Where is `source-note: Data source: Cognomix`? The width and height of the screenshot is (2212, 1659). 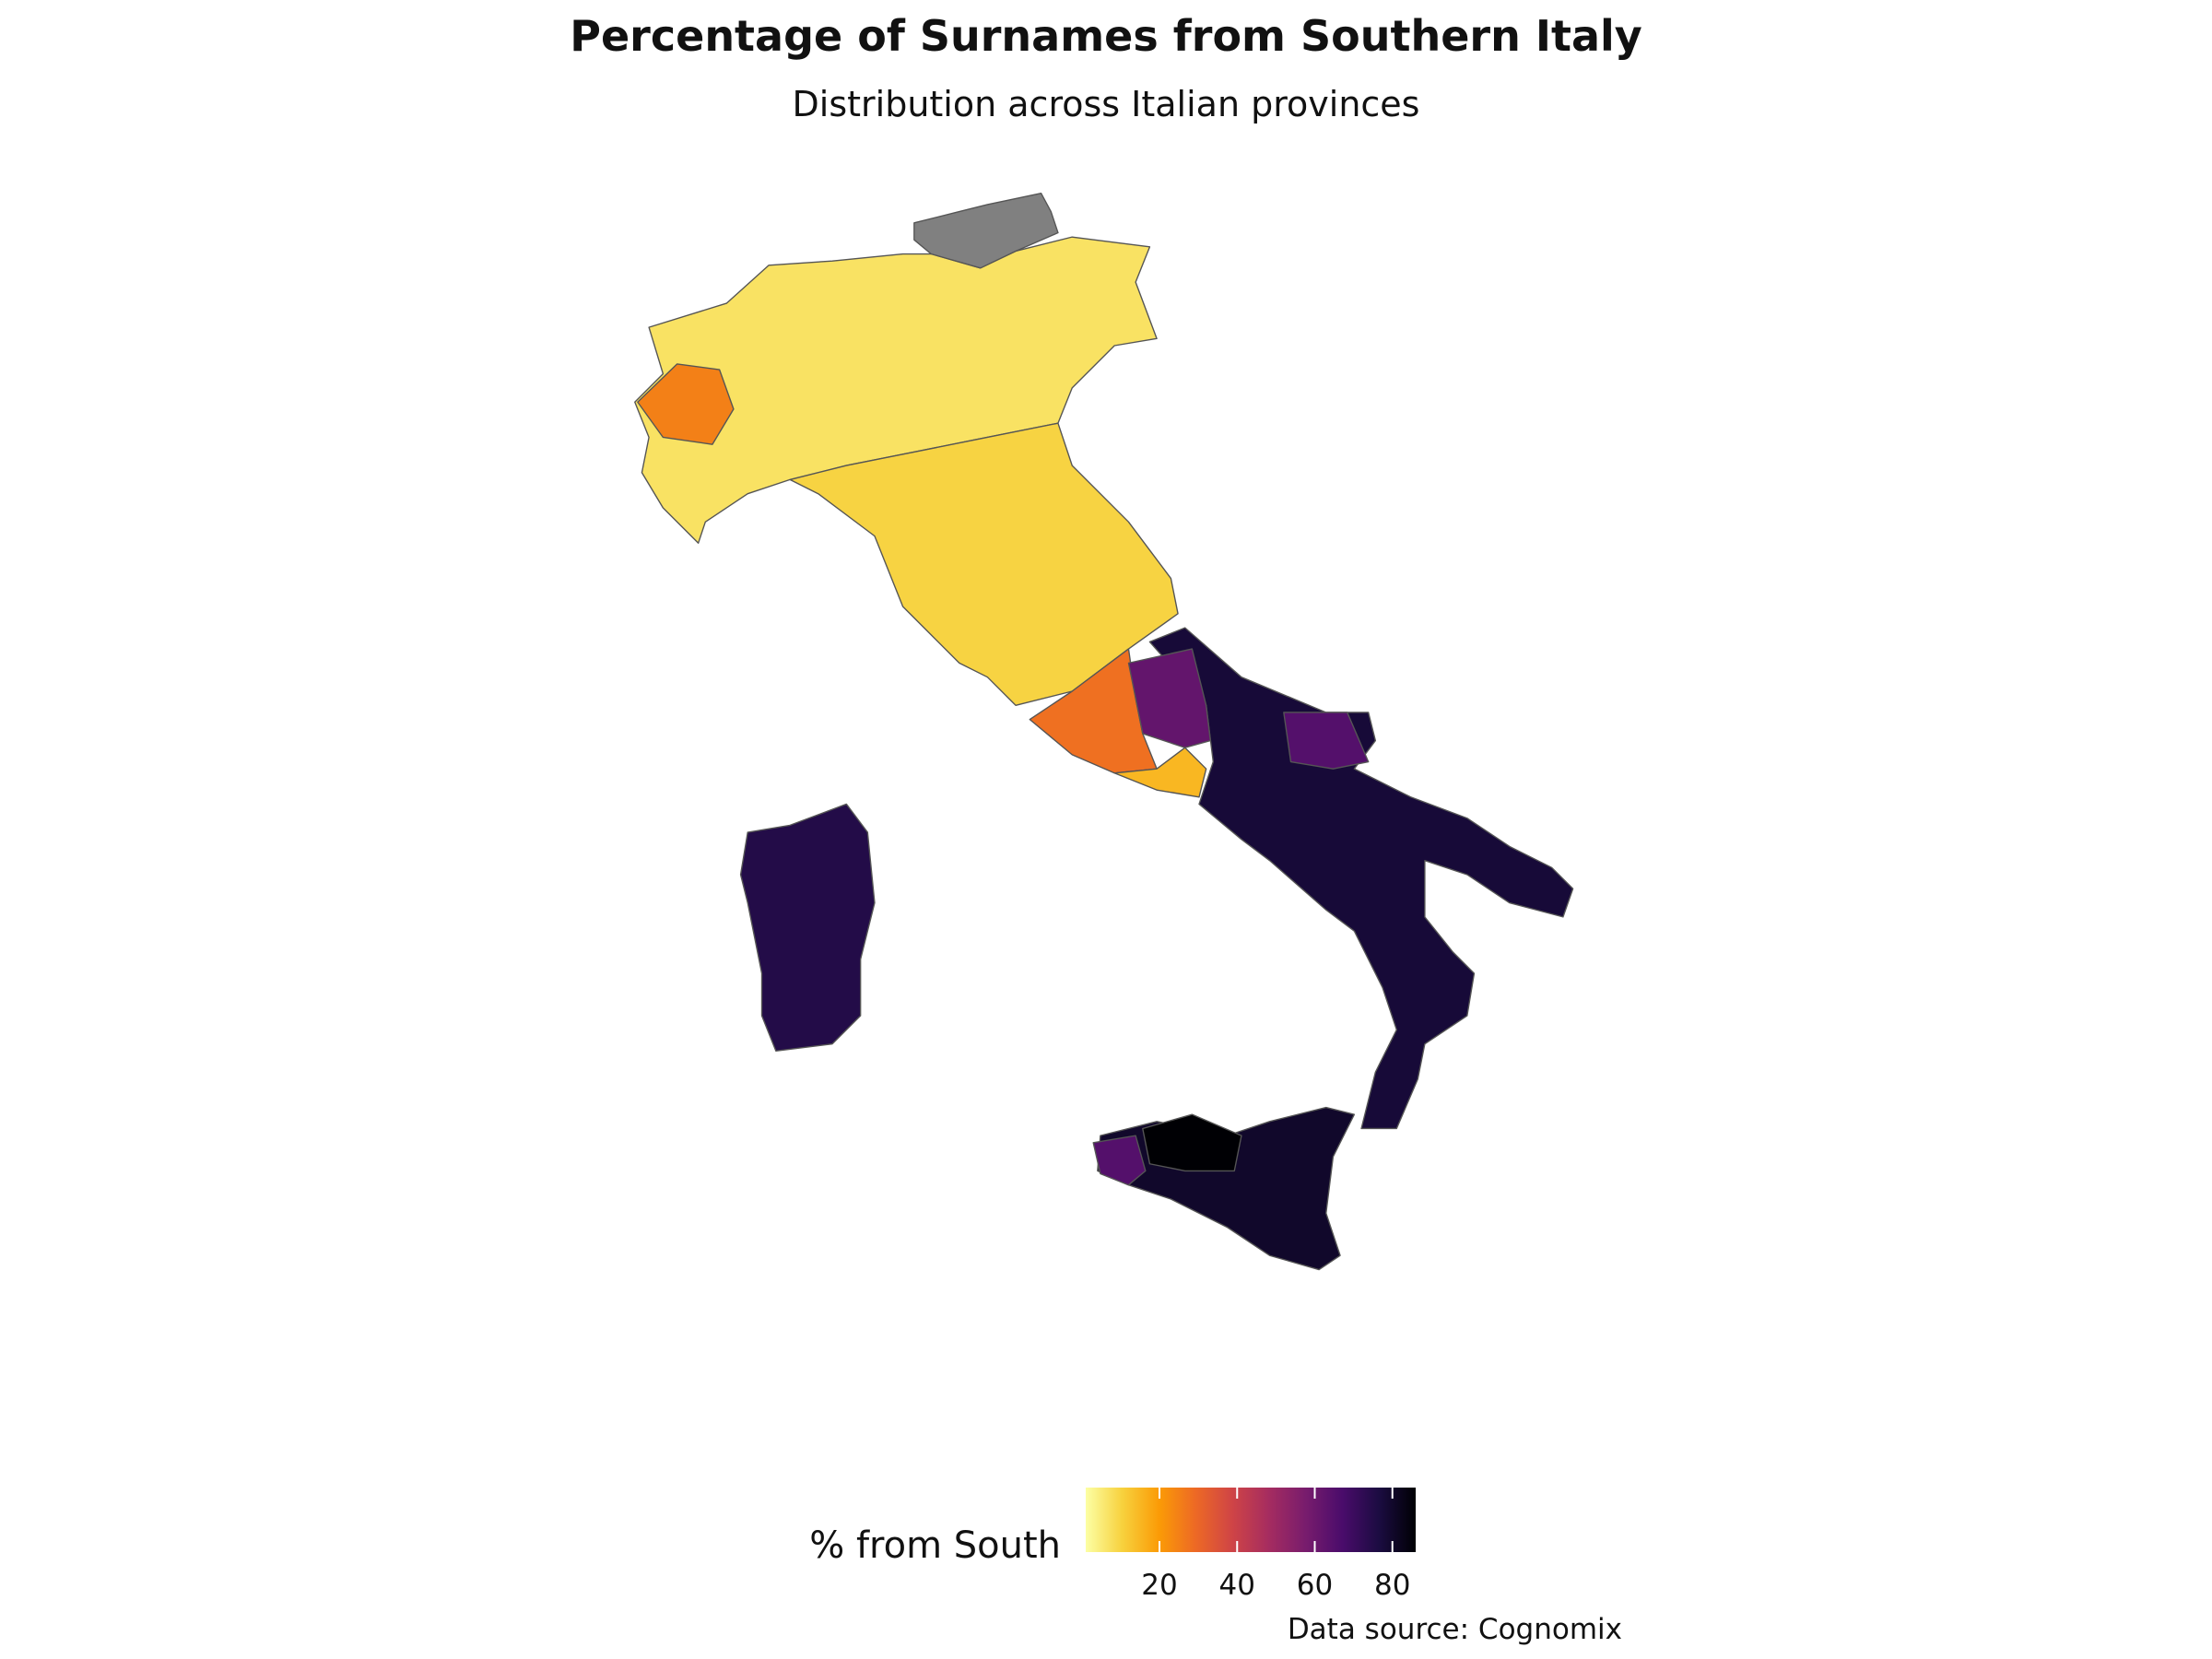
source-note: Data source: Cognomix is located at coordinates (1455, 1629).